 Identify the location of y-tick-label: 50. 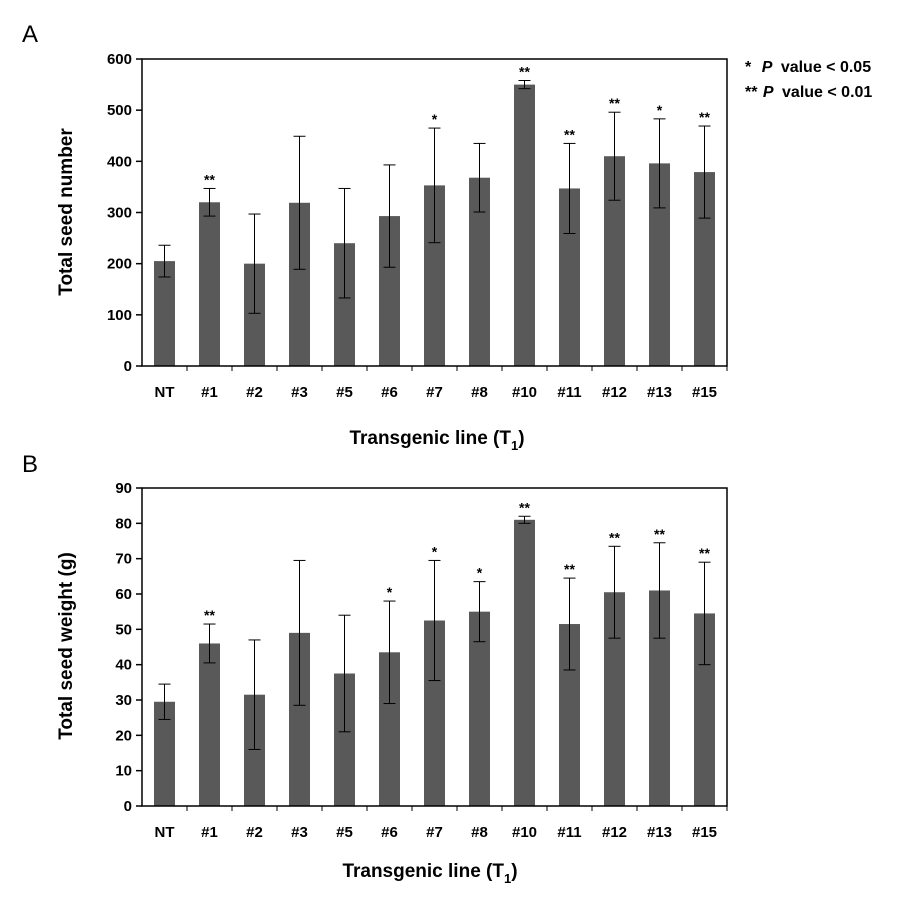
(123, 629).